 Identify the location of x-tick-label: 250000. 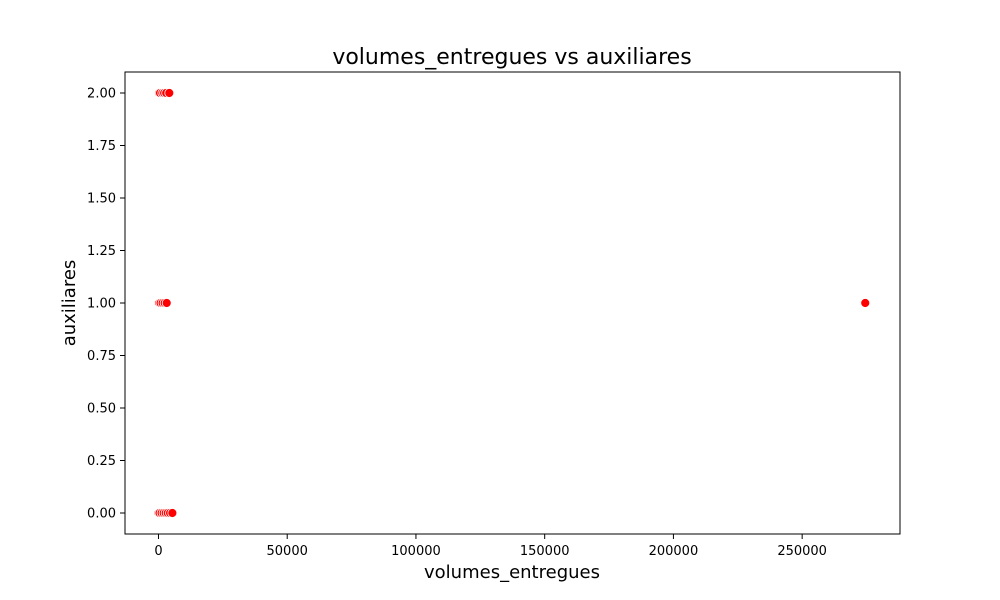
(802, 551).